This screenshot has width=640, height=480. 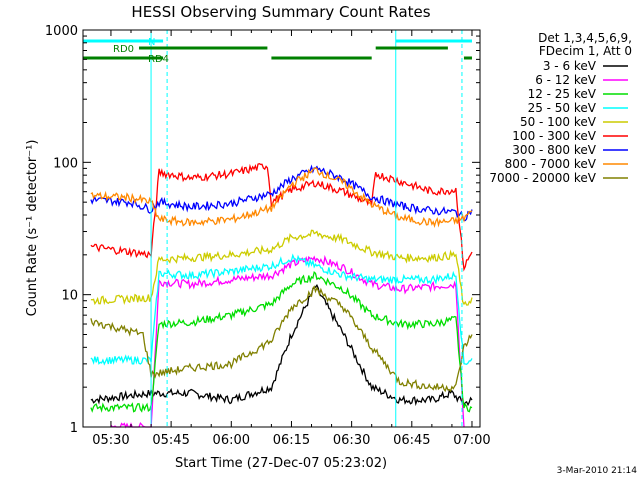 What do you see at coordinates (231, 440) in the screenshot?
I see `x-tick-label: 06:00` at bounding box center [231, 440].